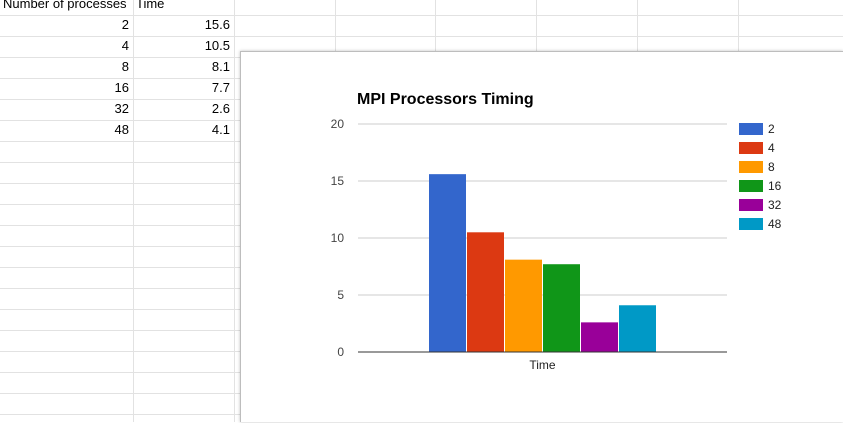 The image size is (843, 423). Describe the element at coordinates (220, 129) in the screenshot. I see `cell-time: 4.1` at that location.